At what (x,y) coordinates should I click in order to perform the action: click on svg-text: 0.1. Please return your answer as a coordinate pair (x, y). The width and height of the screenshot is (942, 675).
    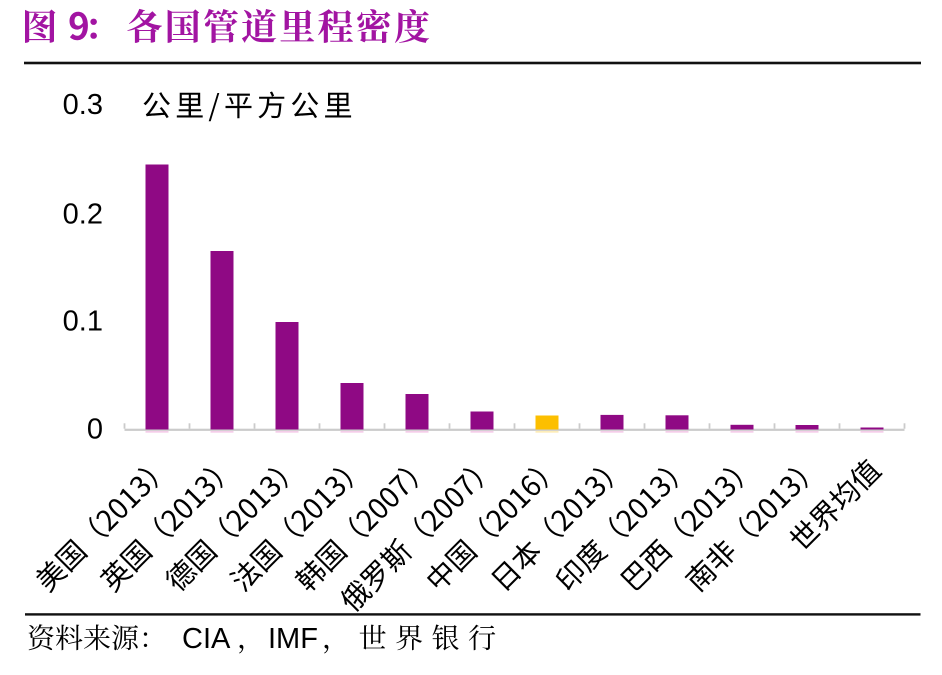
    Looking at the image, I should click on (83, 322).